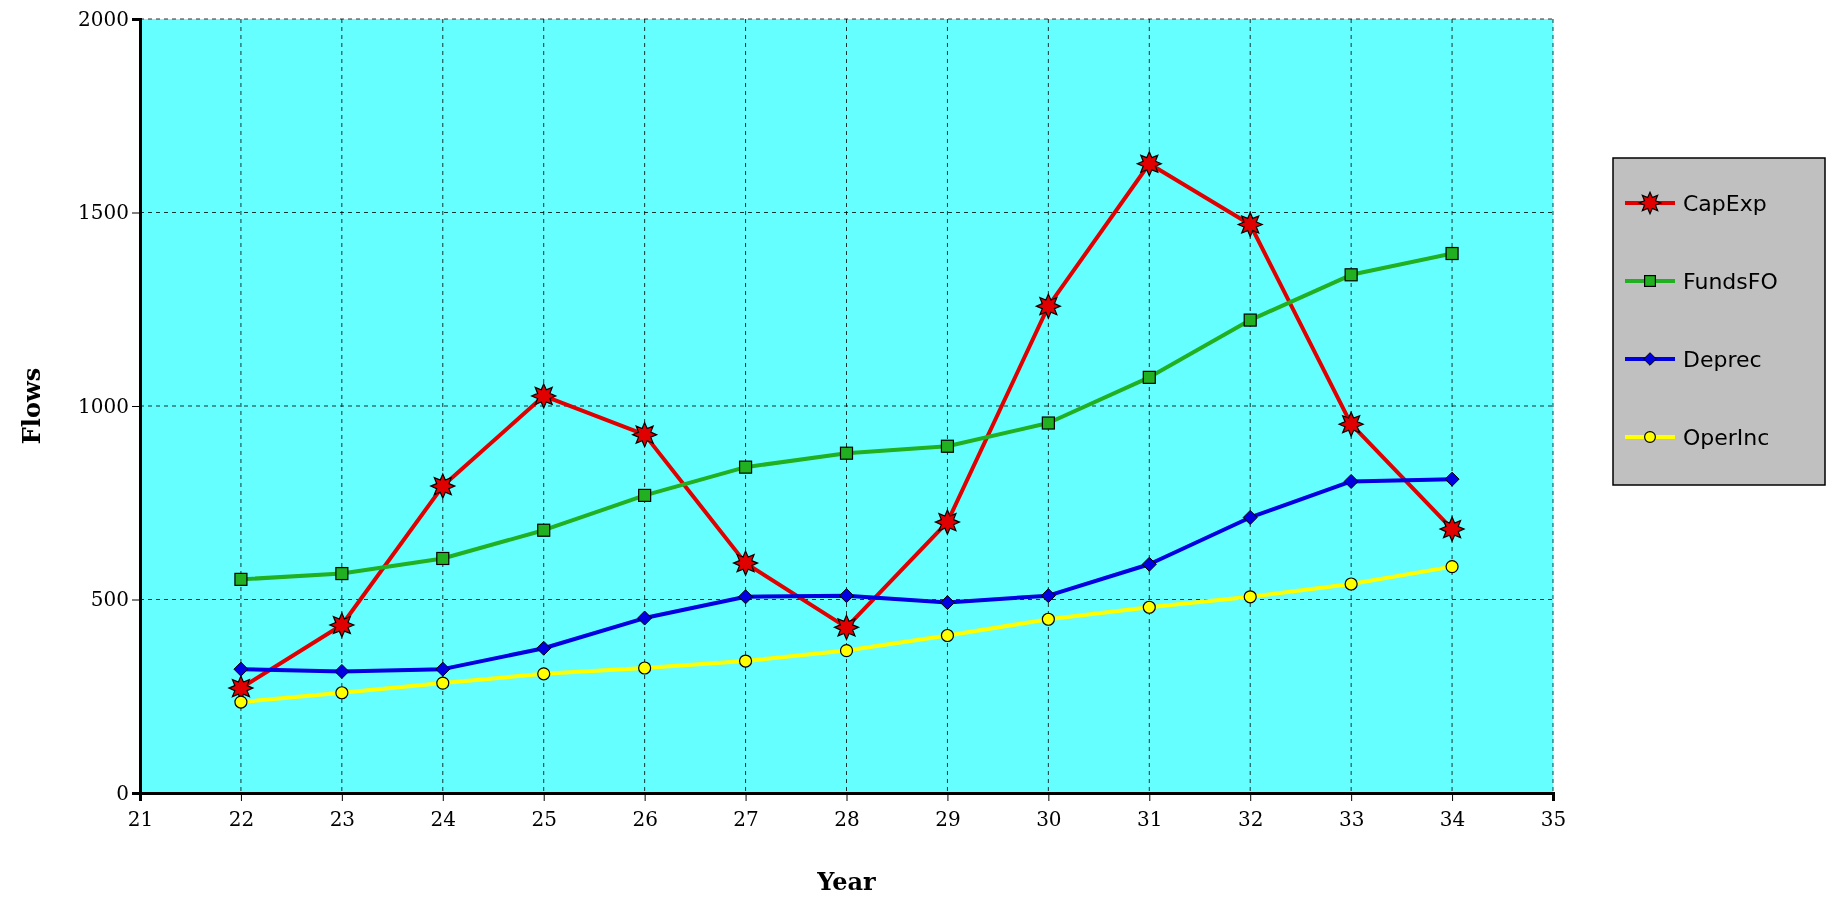 The width and height of the screenshot is (1831, 901). I want to click on x-tick-label: 23, so click(342, 819).